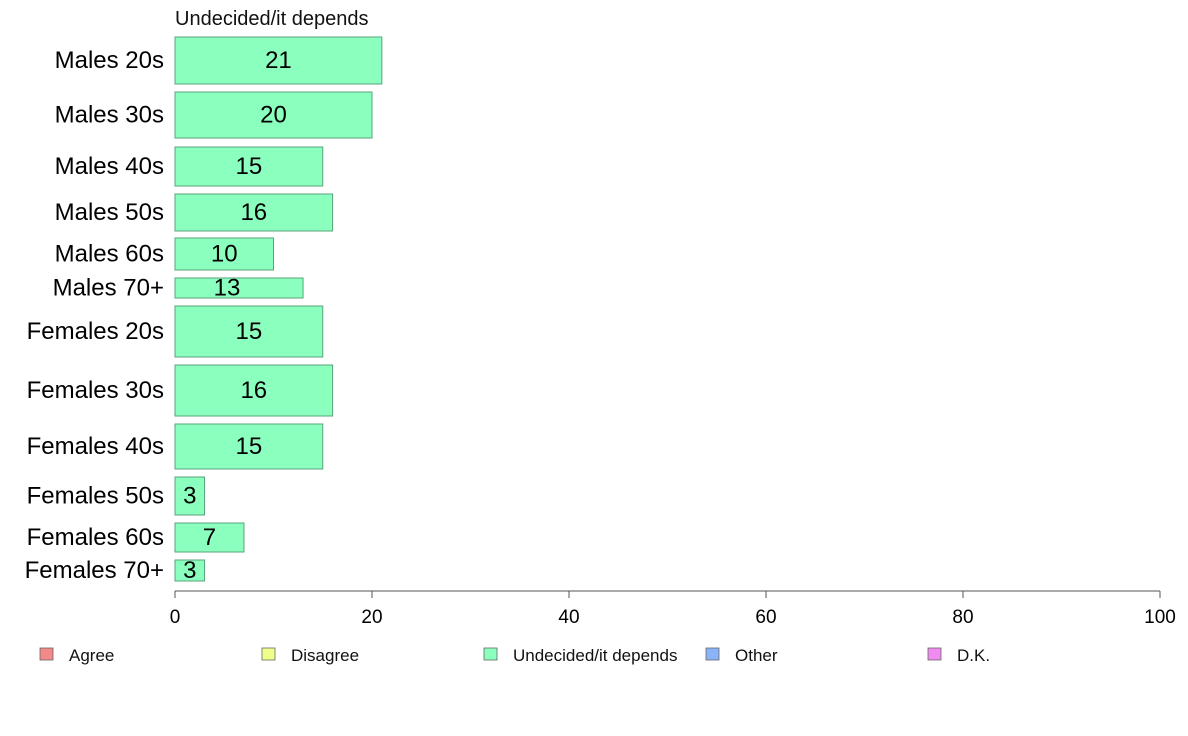  I want to click on category-label: Females 50s, so click(95, 496).